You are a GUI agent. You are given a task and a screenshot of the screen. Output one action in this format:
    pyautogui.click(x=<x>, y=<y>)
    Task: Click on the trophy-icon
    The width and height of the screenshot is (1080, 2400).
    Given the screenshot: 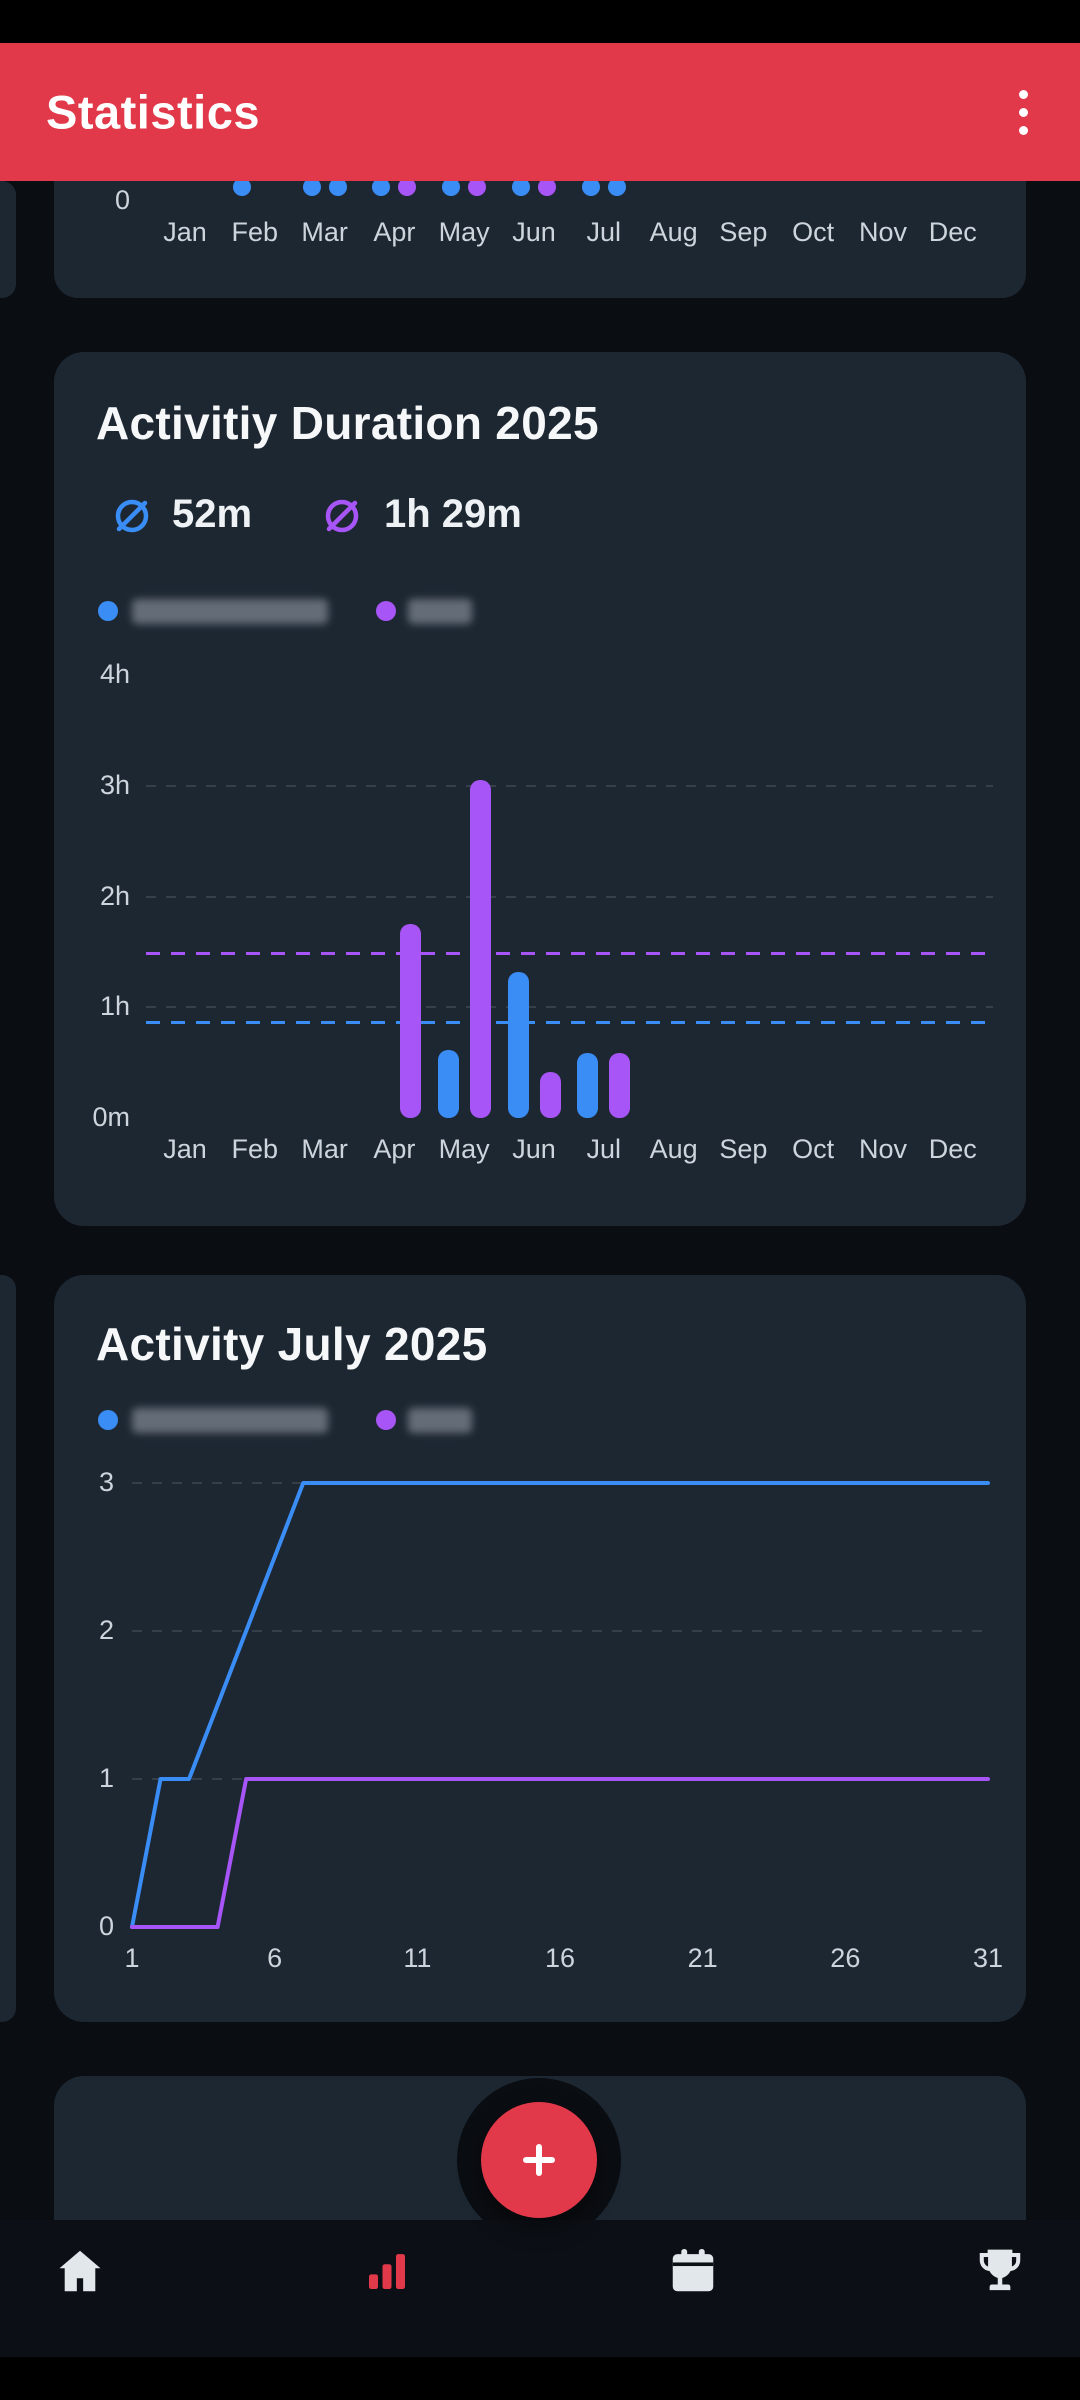 What is the action you would take?
    pyautogui.click(x=1000, y=2270)
    